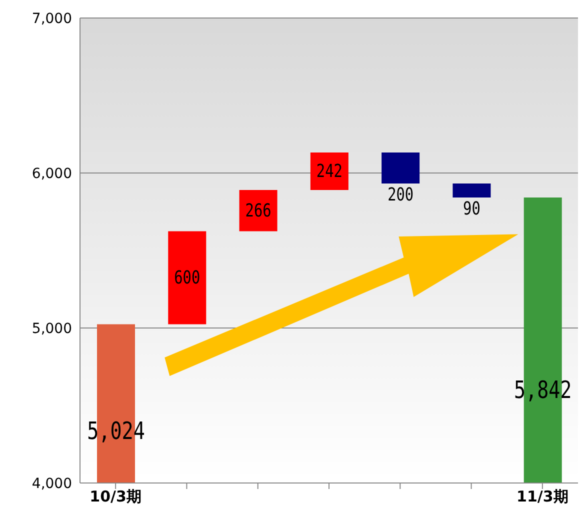 The height and width of the screenshot is (521, 580). Describe the element at coordinates (116, 497) in the screenshot. I see `x-tick-label: 10/3期` at that location.